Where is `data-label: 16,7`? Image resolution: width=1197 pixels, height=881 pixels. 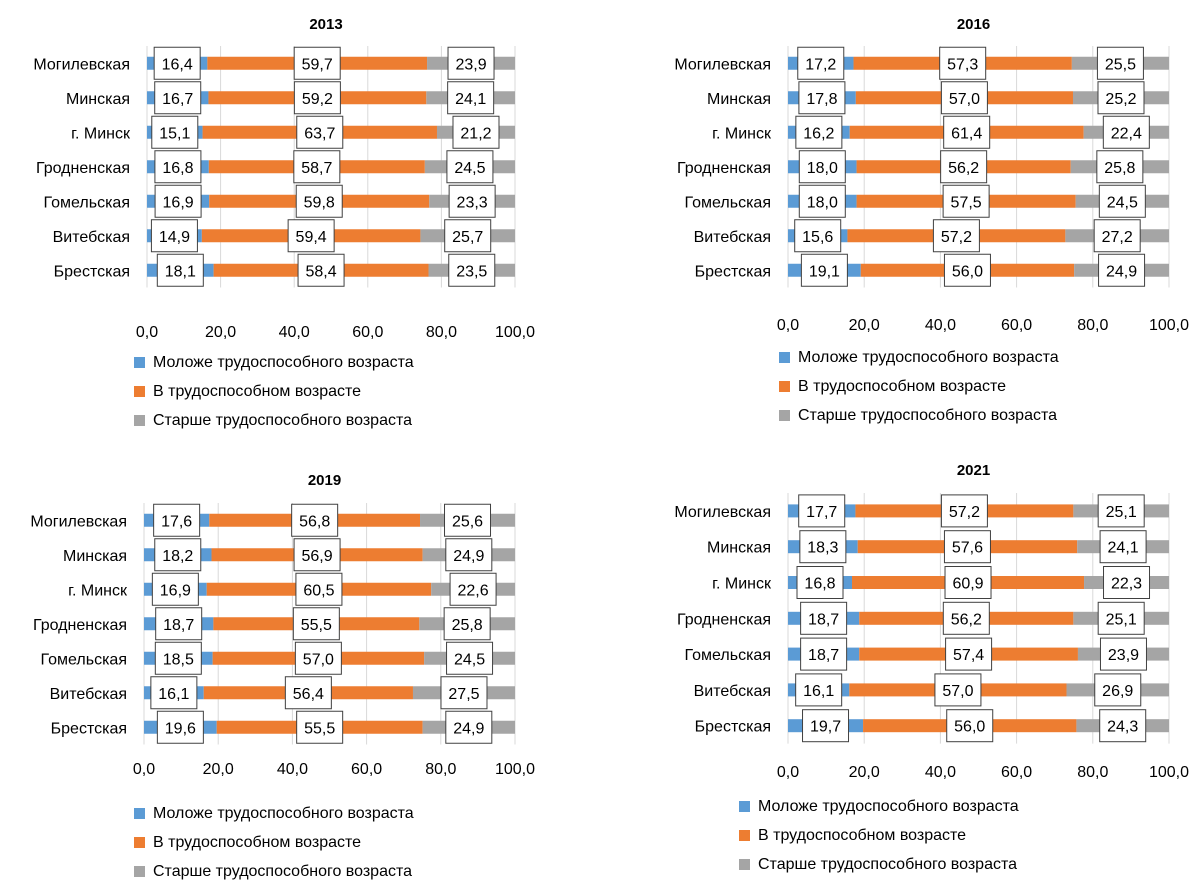
data-label: 16,7 is located at coordinates (177, 99).